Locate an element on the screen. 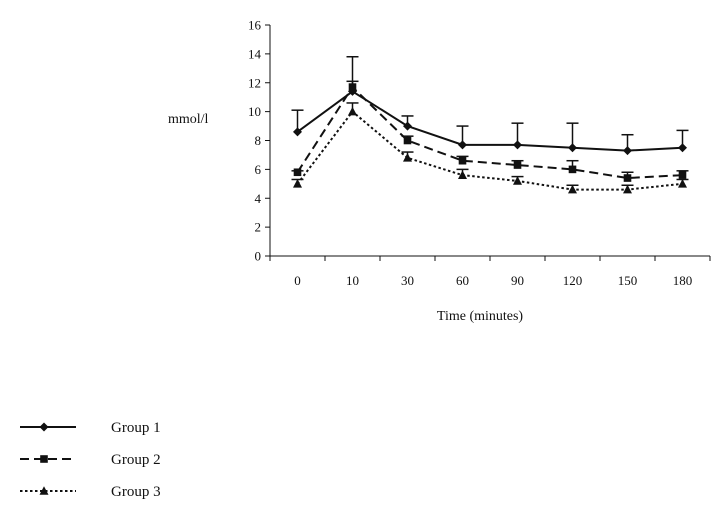 The height and width of the screenshot is (522, 717). y-tick-label: 4 is located at coordinates (258, 198).